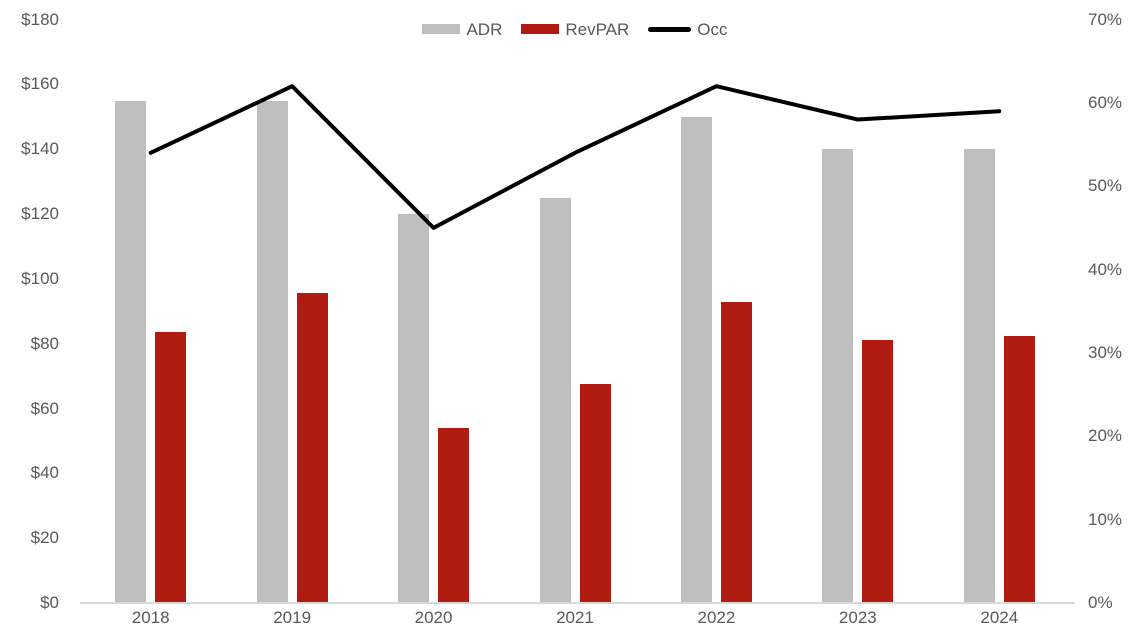 This screenshot has height=641, width=1134. What do you see at coordinates (575, 617) in the screenshot?
I see `x-axis-category-label: 2021` at bounding box center [575, 617].